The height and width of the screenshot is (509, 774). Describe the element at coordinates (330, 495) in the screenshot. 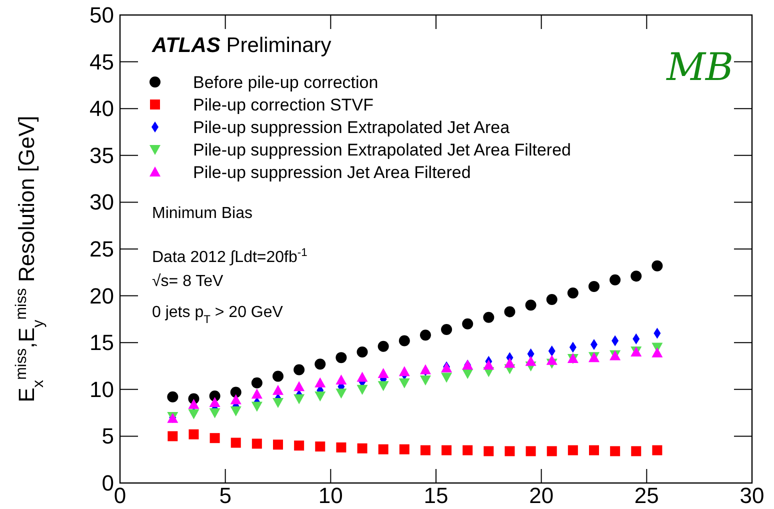

I see `x-tick-label: 10` at that location.